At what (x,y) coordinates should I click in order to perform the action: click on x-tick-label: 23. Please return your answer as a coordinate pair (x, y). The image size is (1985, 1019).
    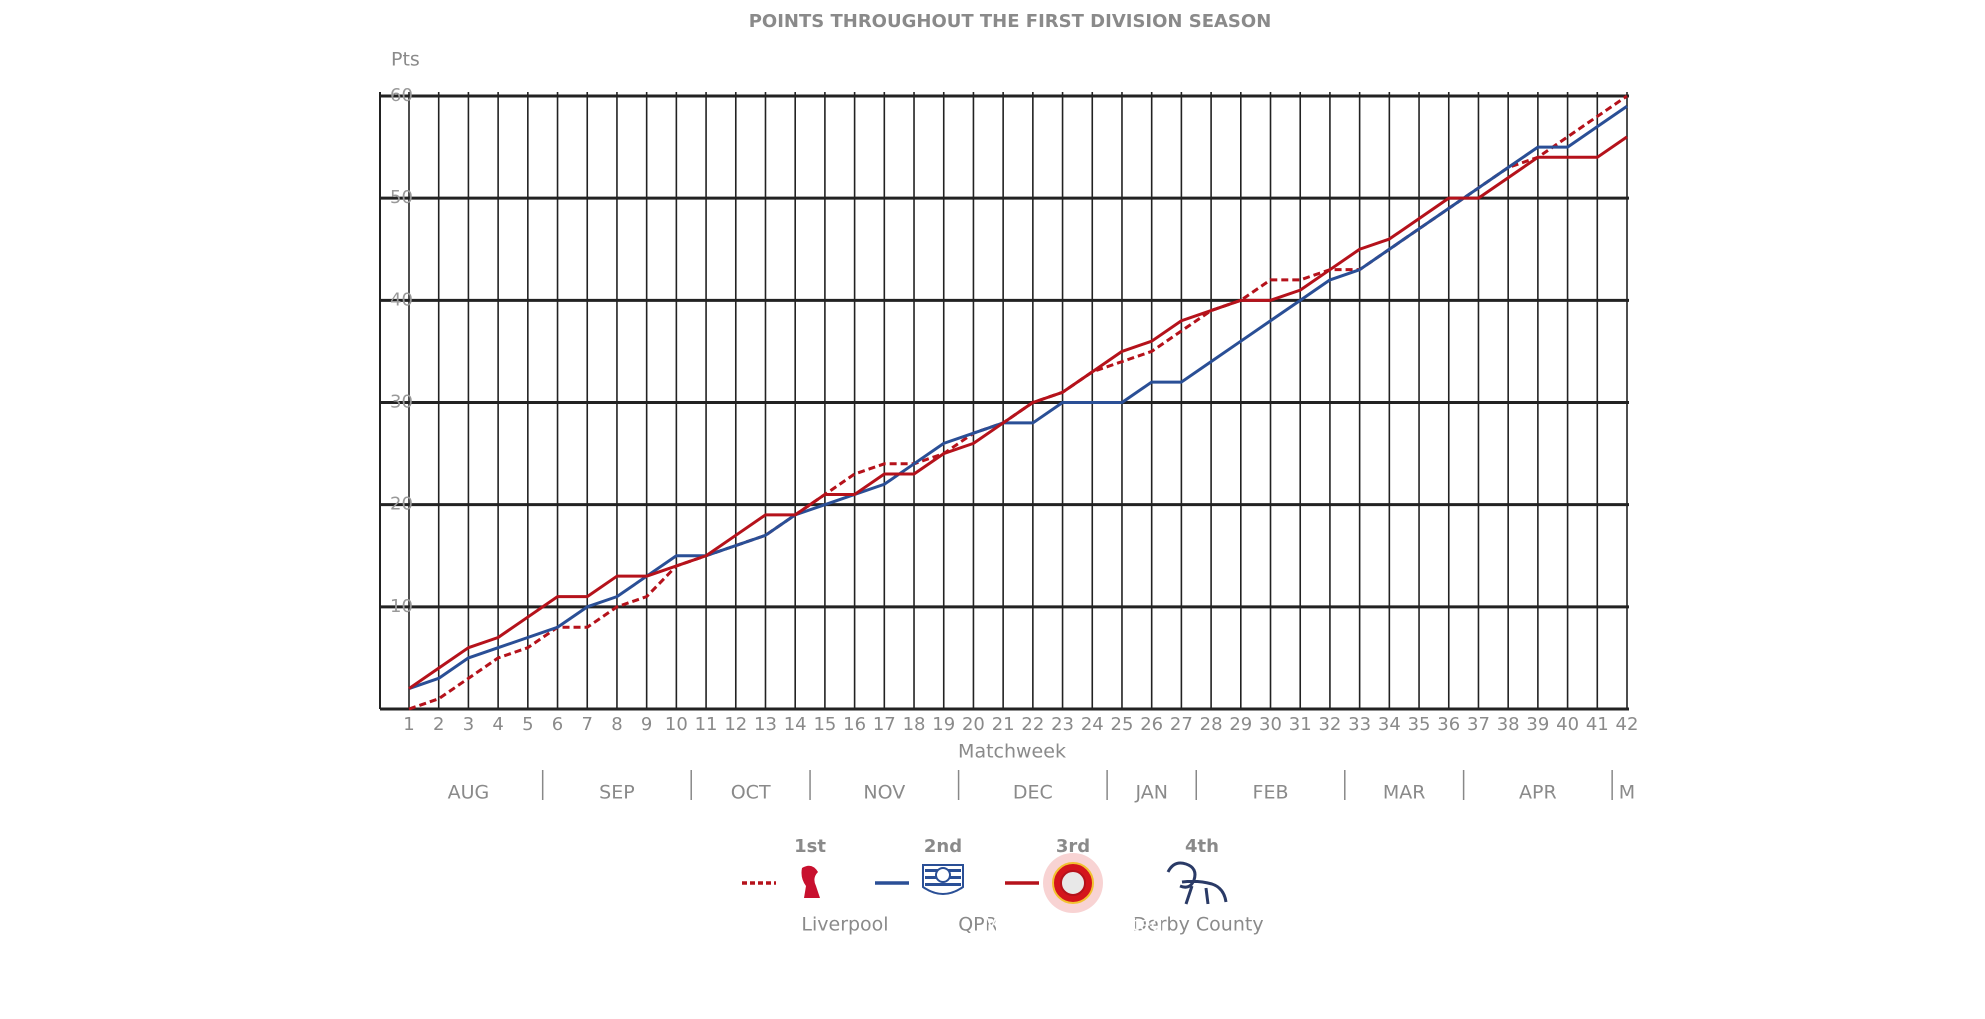
    Looking at the image, I should click on (1062, 724).